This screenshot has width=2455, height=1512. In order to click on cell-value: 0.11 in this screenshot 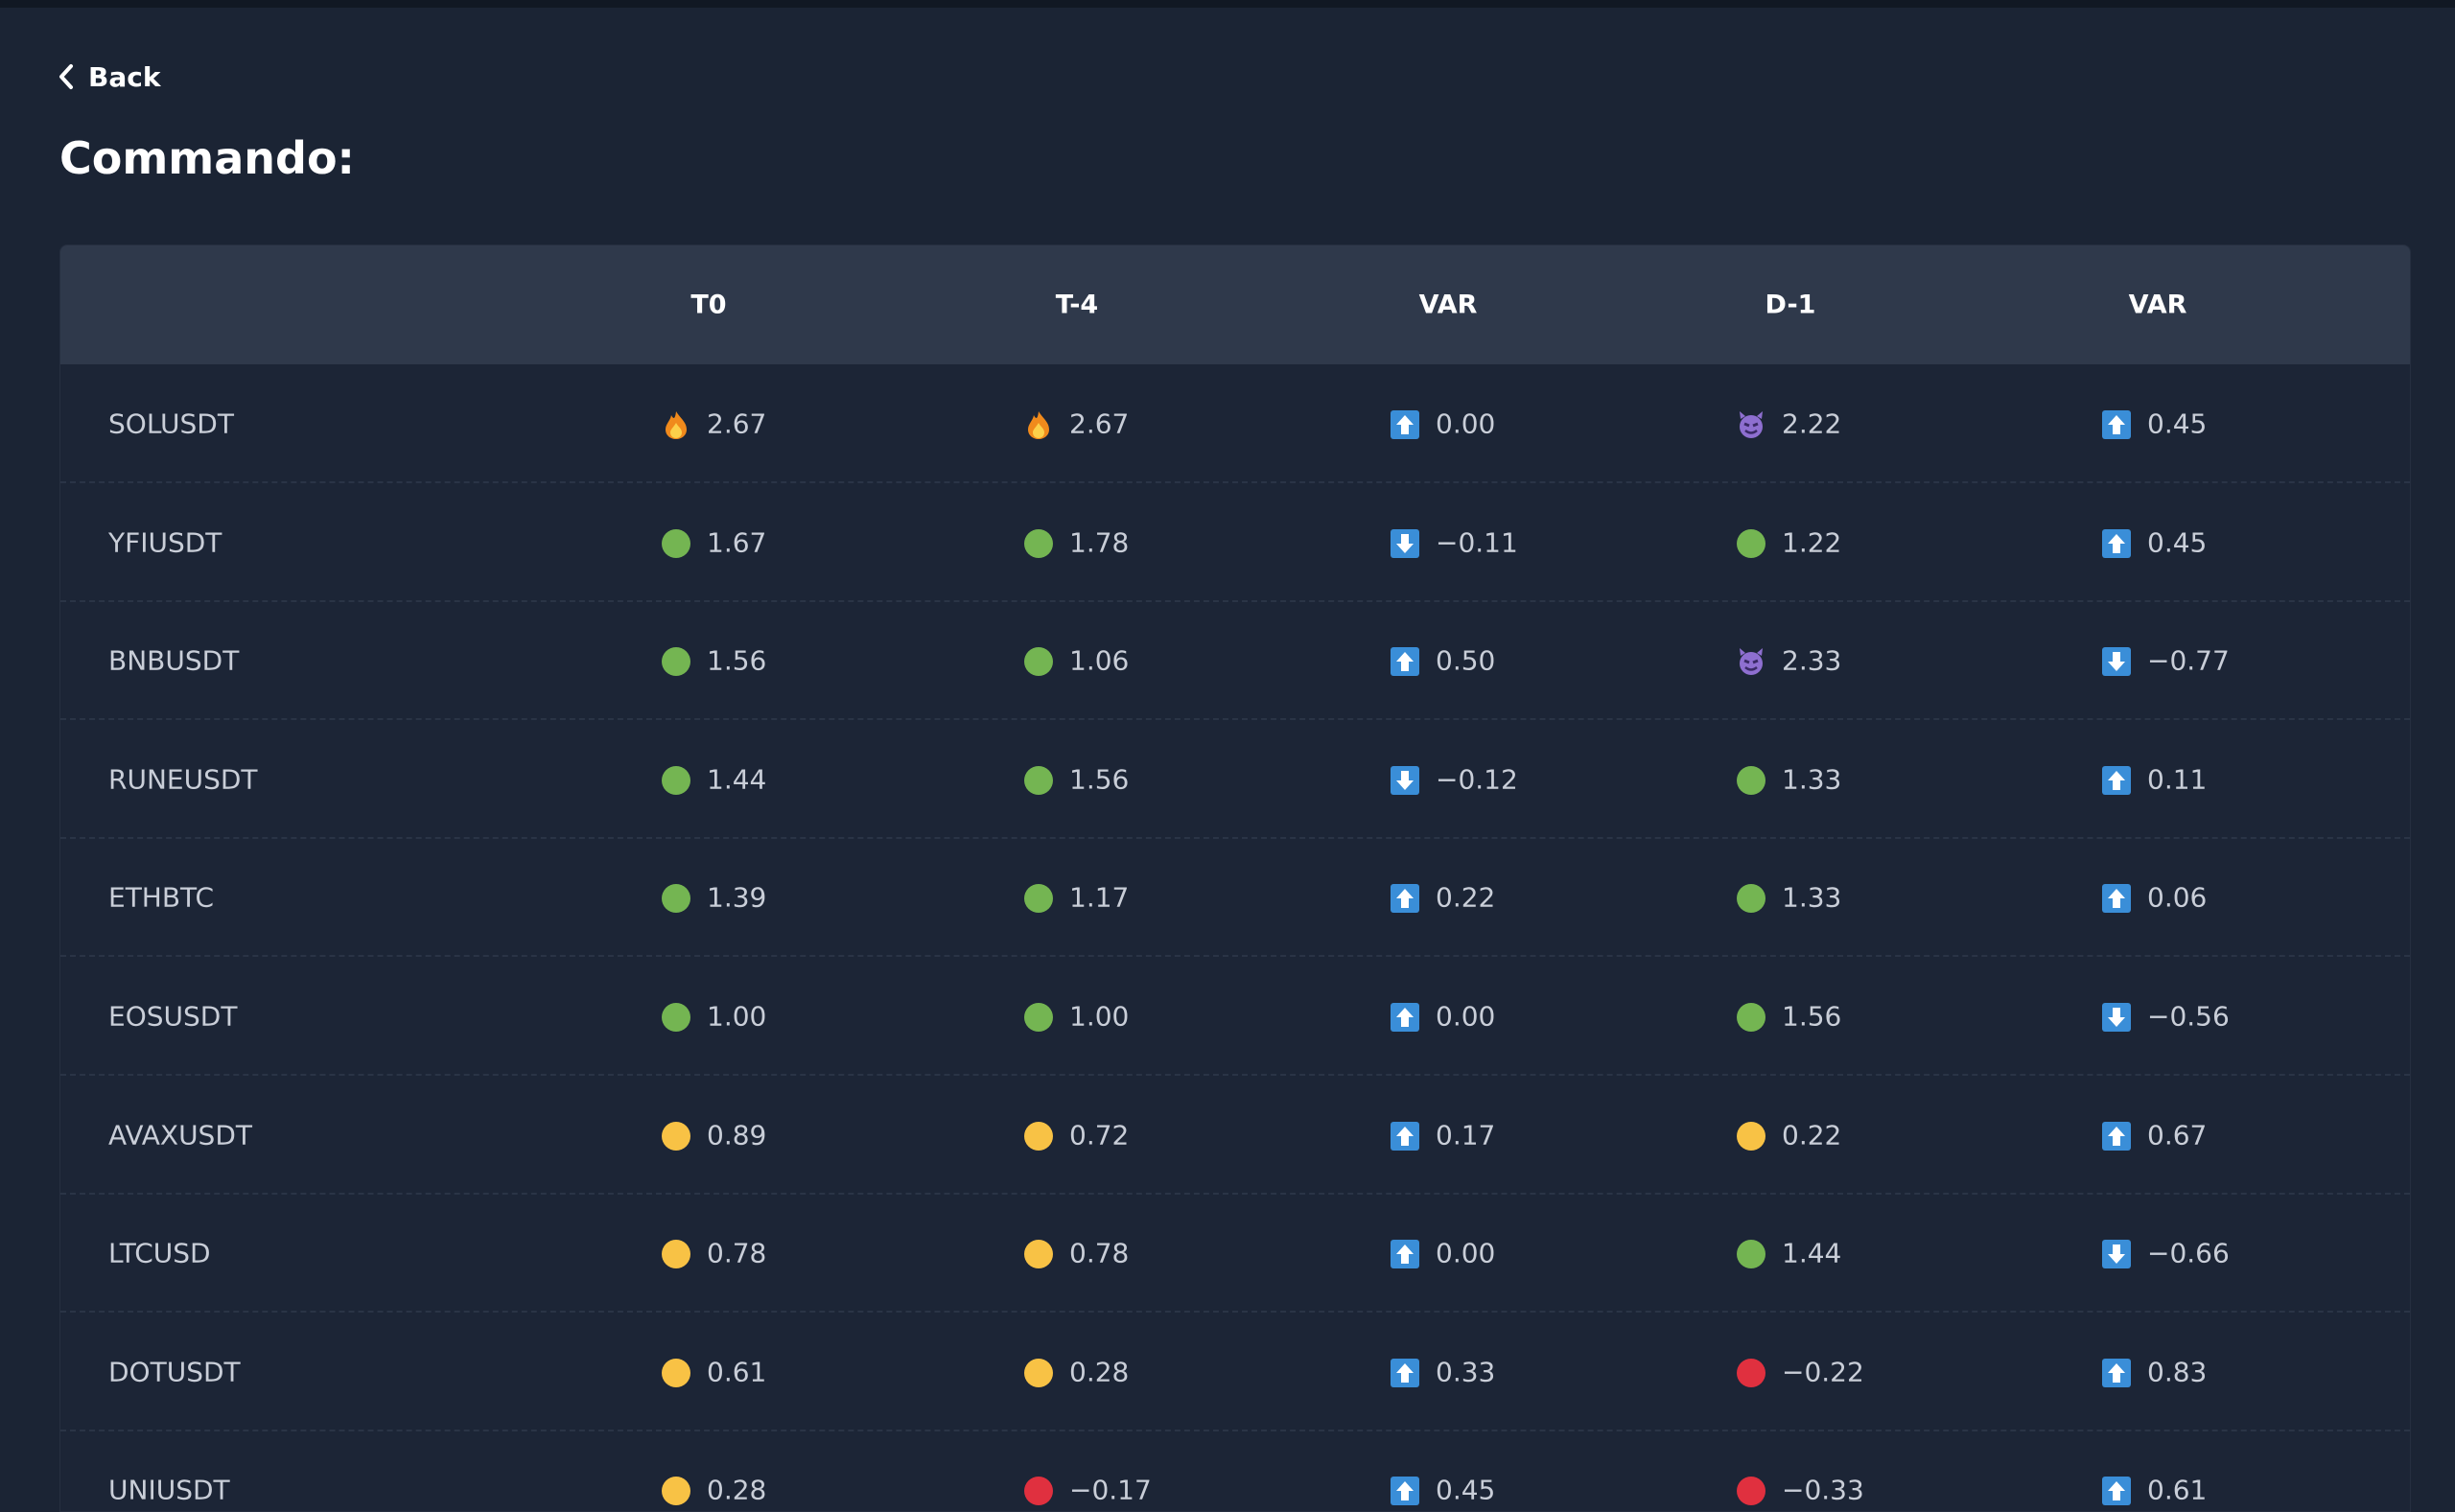, I will do `click(2177, 779)`.